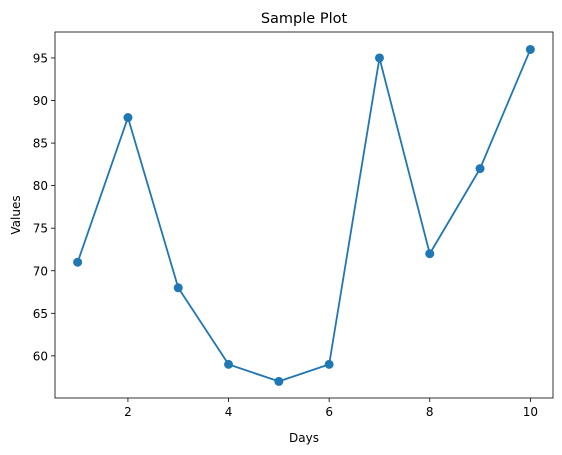  Describe the element at coordinates (40, 356) in the screenshot. I see `y-tick-label: 60` at that location.